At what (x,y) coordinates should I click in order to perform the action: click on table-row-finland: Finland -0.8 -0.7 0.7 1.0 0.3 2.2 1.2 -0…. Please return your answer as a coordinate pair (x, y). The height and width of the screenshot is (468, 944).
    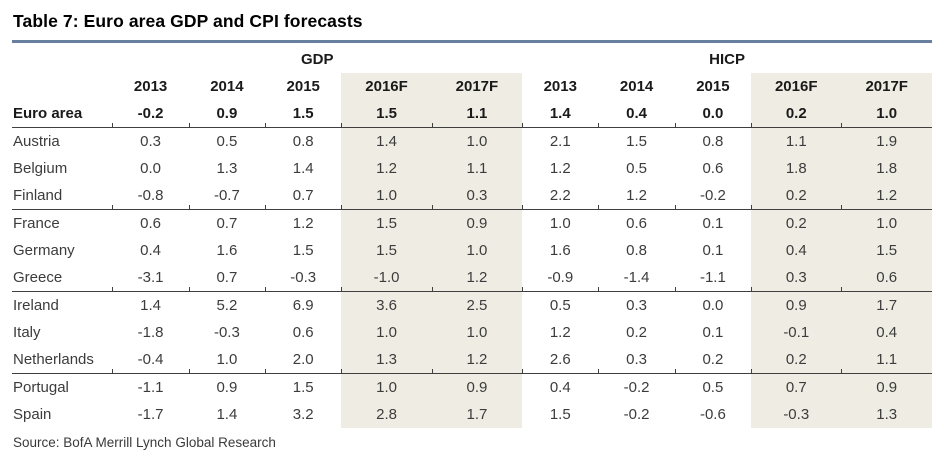
    Looking at the image, I should click on (472, 196).